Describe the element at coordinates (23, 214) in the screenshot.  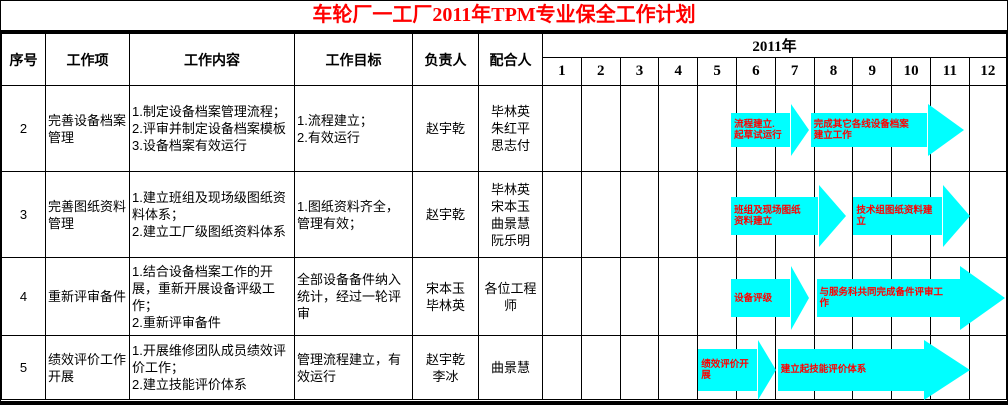
I see `row-no: 3` at that location.